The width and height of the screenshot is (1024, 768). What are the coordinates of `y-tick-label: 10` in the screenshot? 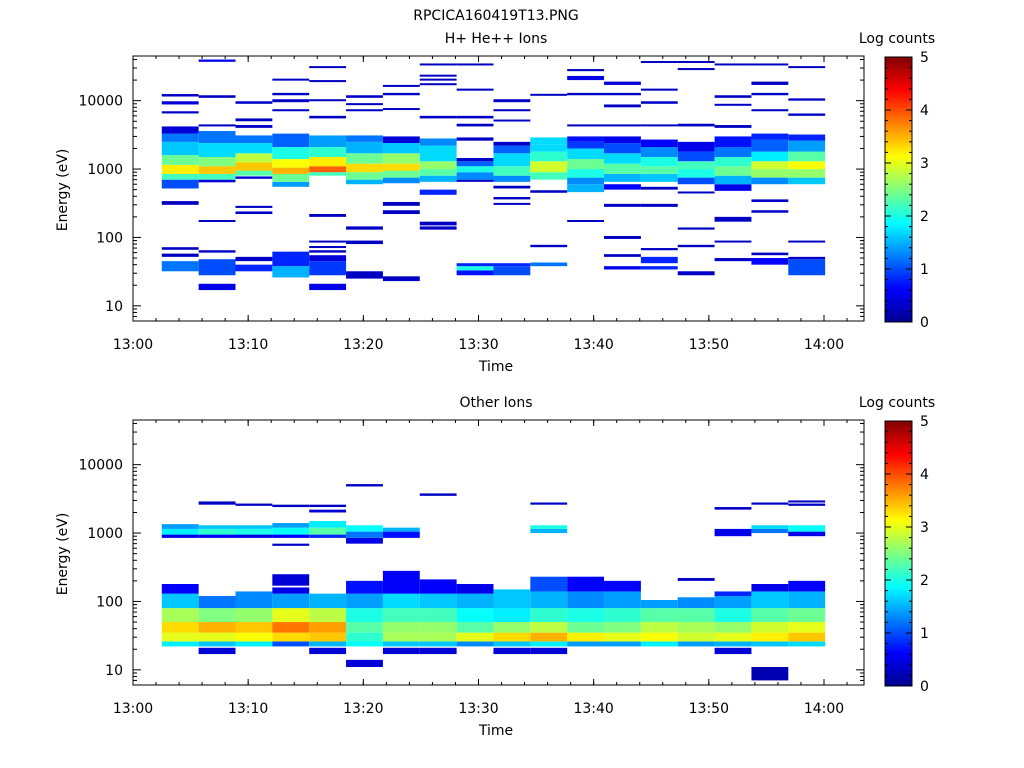 It's located at (114, 671).